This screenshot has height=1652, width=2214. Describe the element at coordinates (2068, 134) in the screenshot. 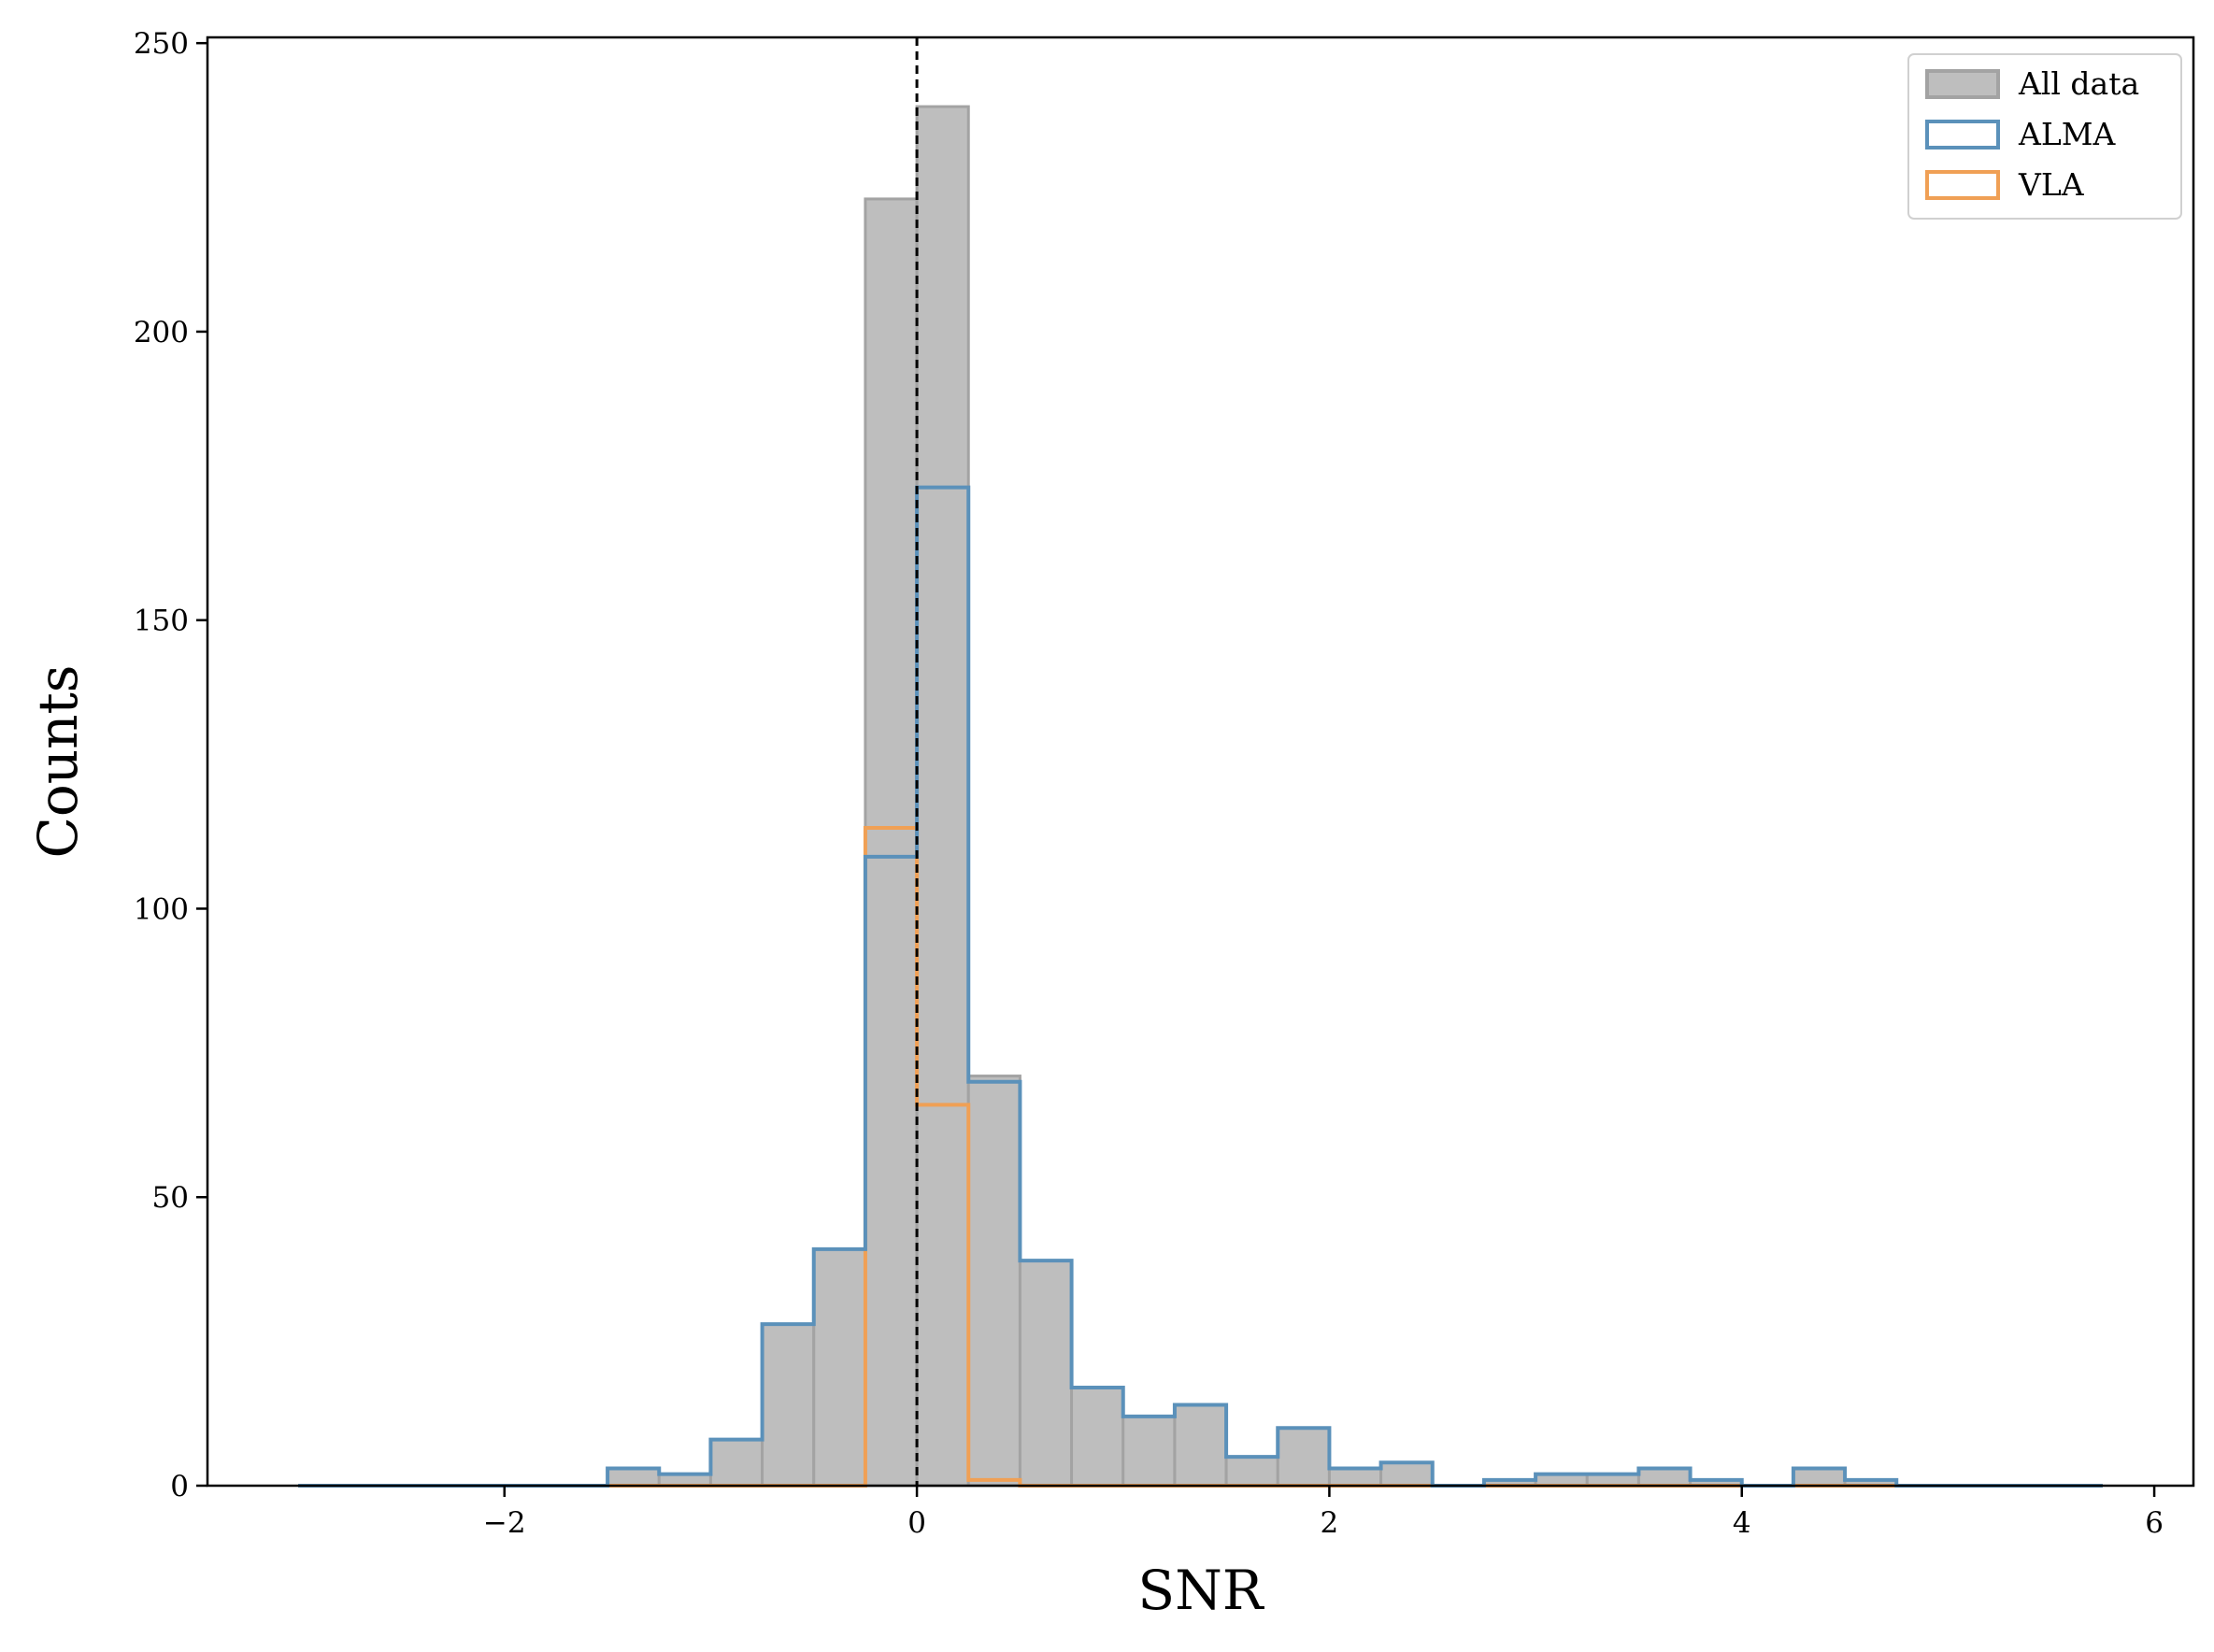

I see `legend-label: ALMA` at that location.